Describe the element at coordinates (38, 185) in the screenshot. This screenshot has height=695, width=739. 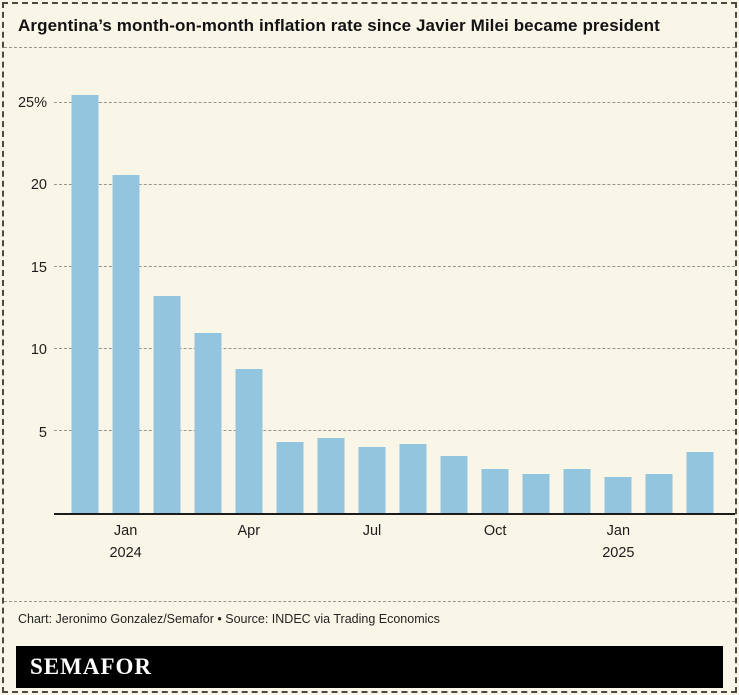
I see `y-tick-label: 20` at that location.